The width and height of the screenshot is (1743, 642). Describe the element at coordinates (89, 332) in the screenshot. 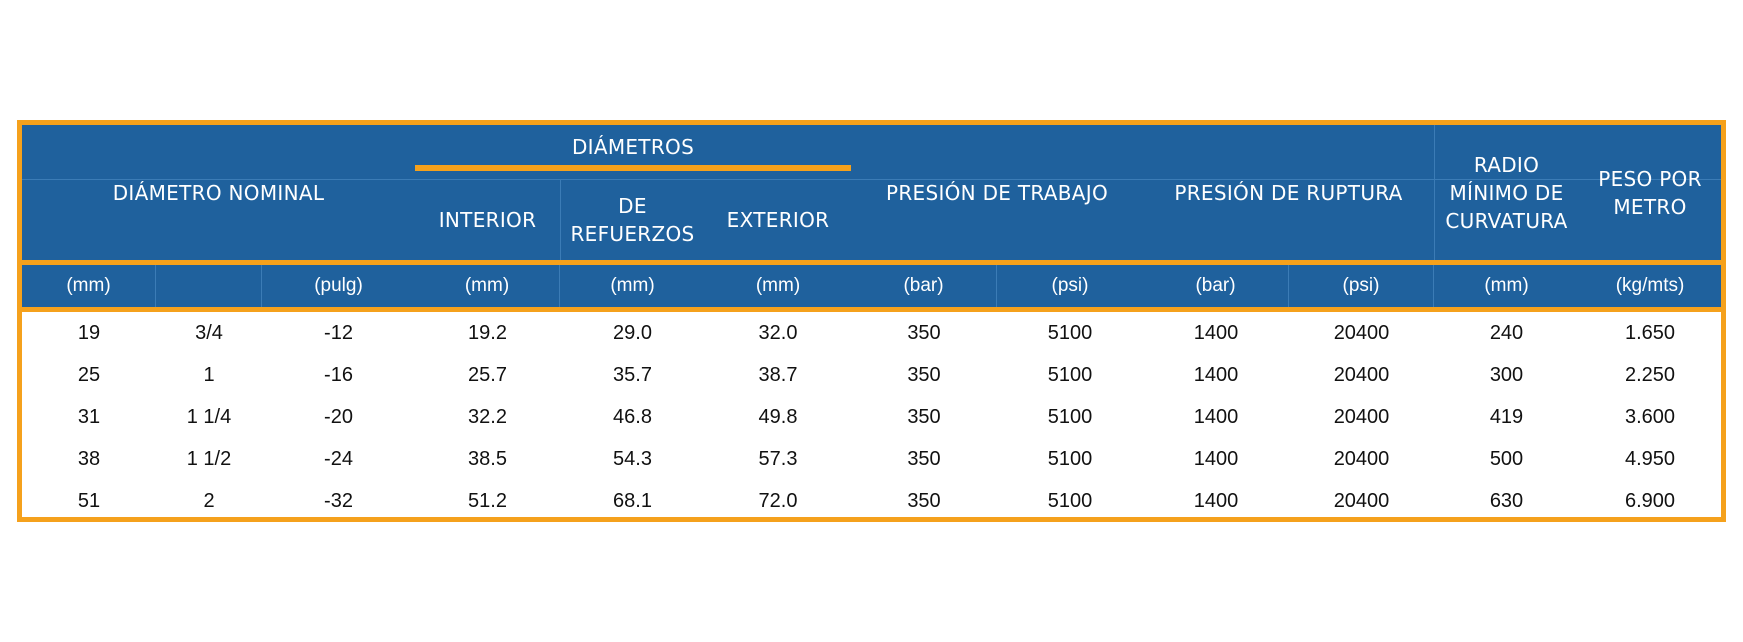

I see `table-cell: 19` at that location.